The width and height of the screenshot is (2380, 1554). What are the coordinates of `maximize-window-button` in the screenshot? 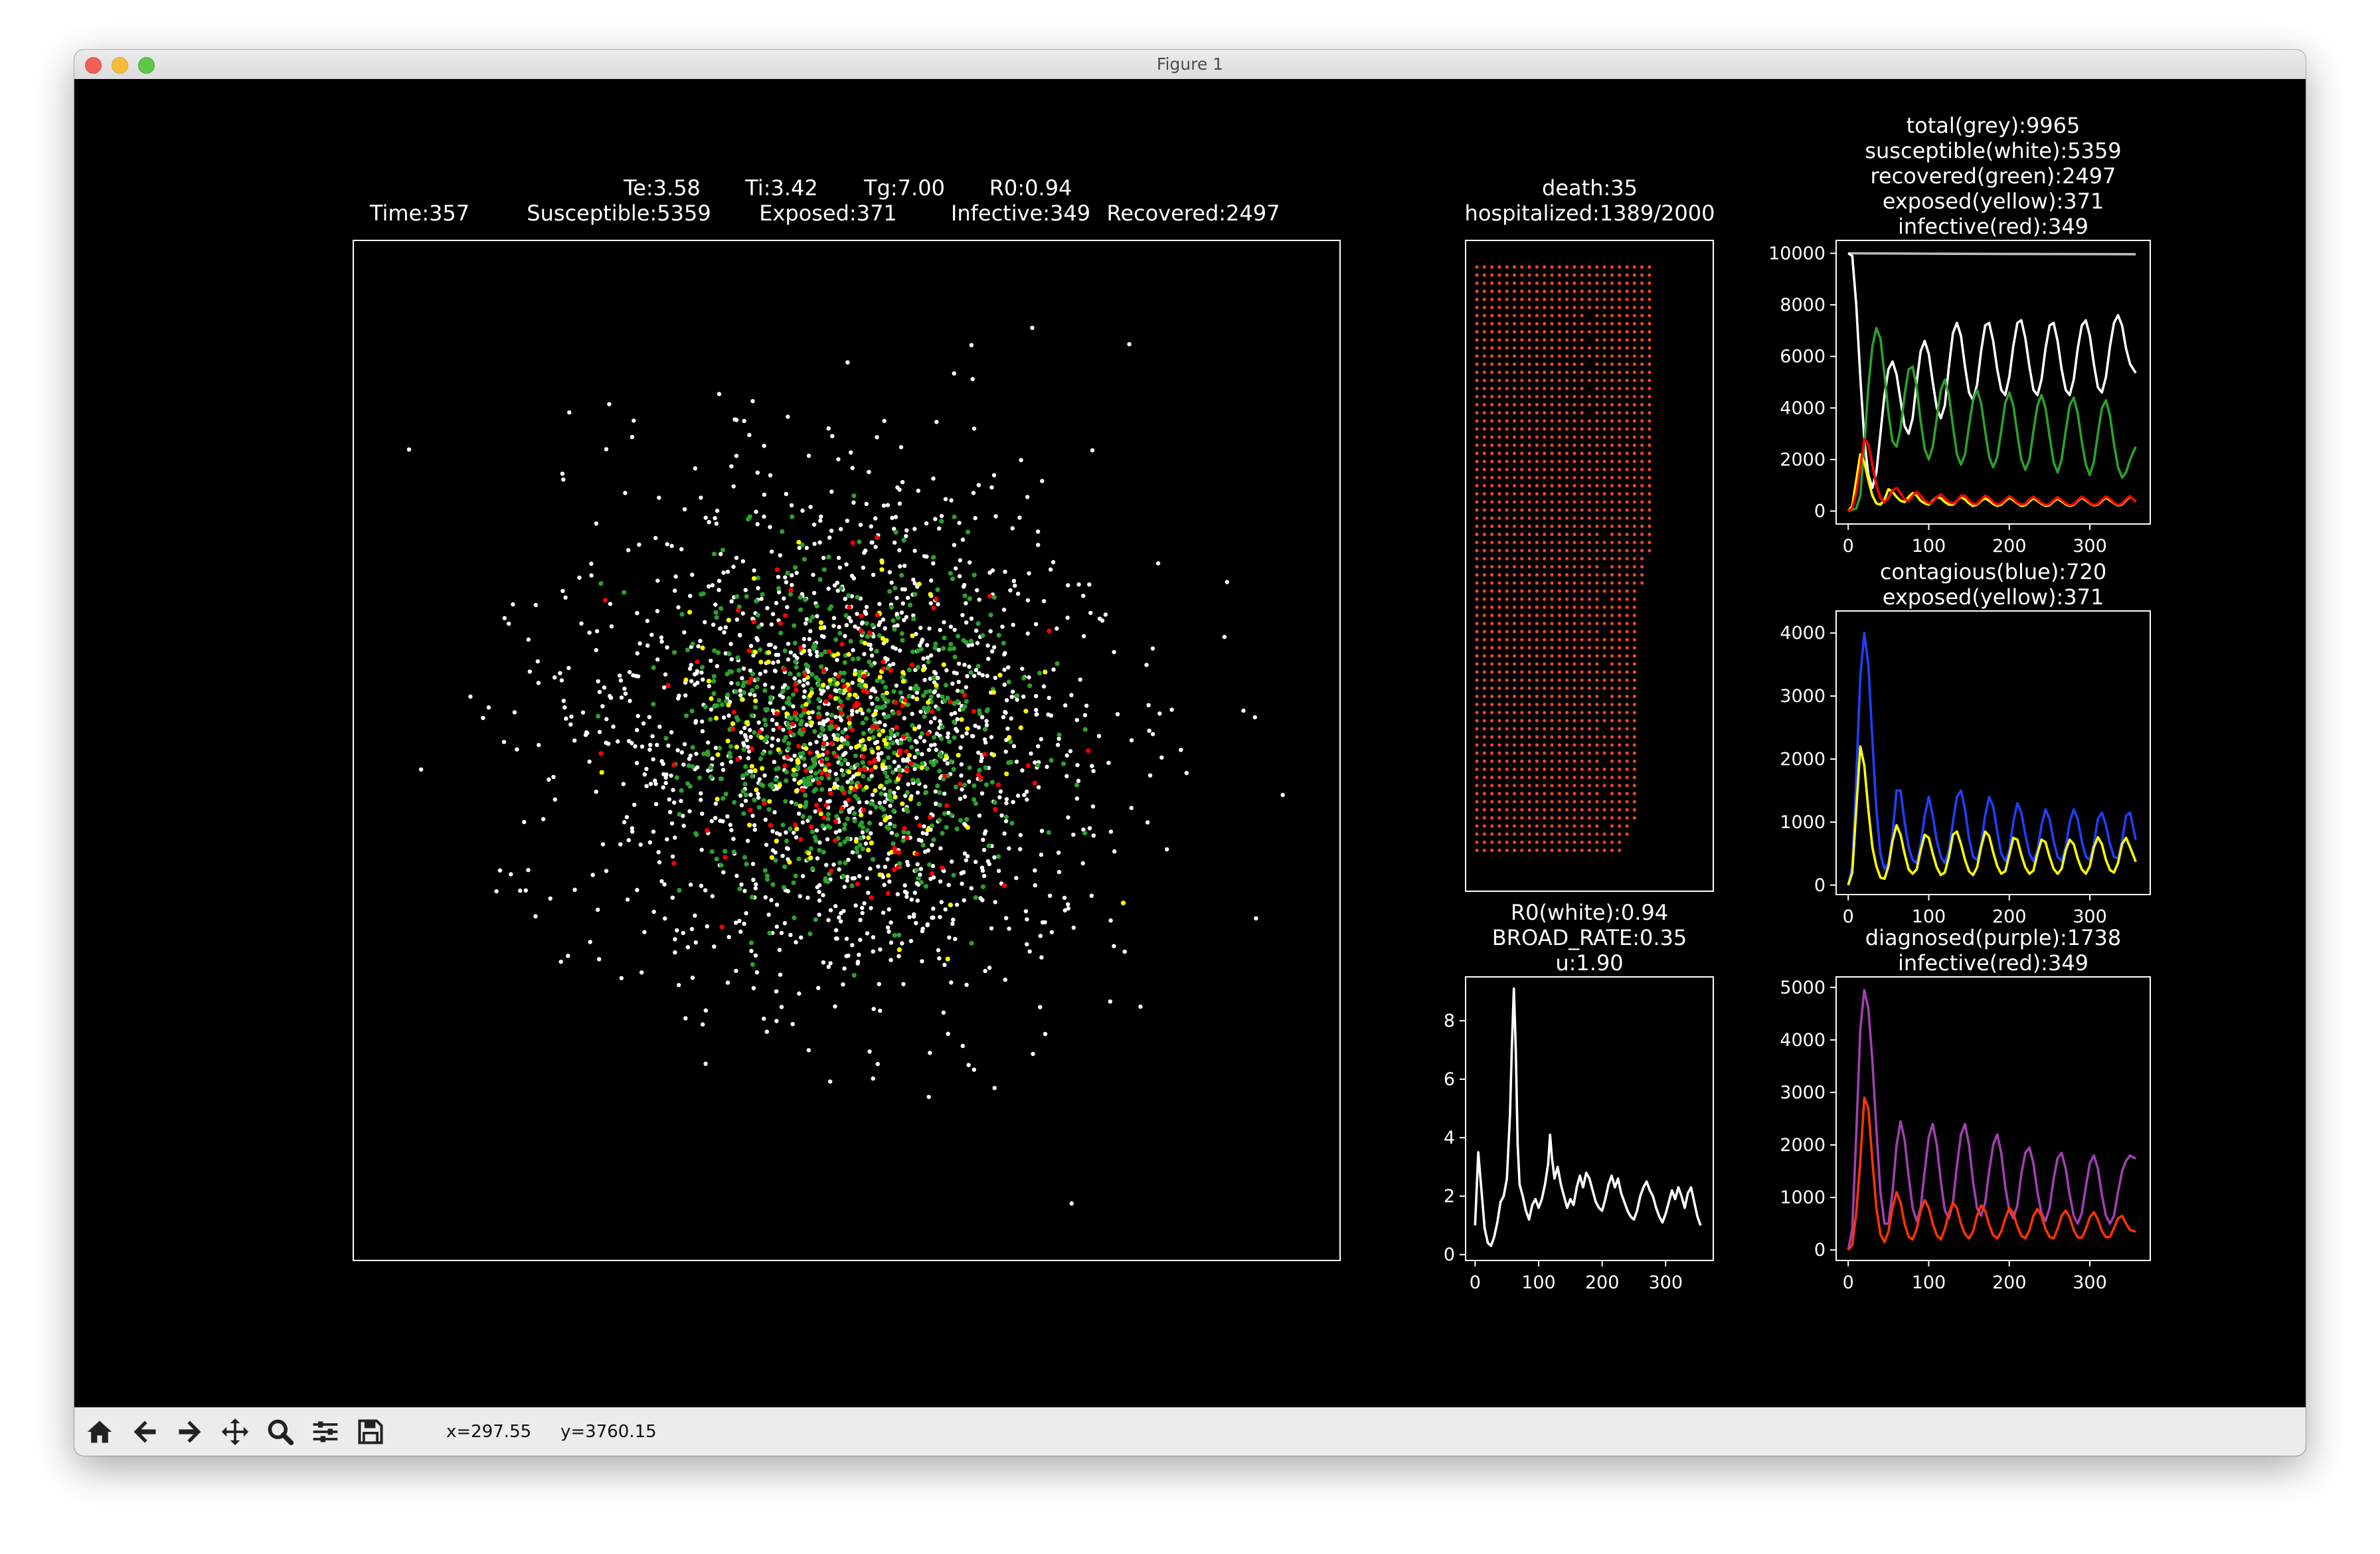 It's located at (146, 65).